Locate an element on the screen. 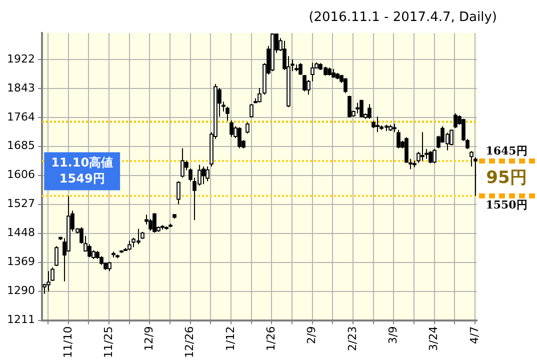 Image resolution: width=537 pixels, height=364 pixels. x-tick-label: 1/12 is located at coordinates (230, 339).